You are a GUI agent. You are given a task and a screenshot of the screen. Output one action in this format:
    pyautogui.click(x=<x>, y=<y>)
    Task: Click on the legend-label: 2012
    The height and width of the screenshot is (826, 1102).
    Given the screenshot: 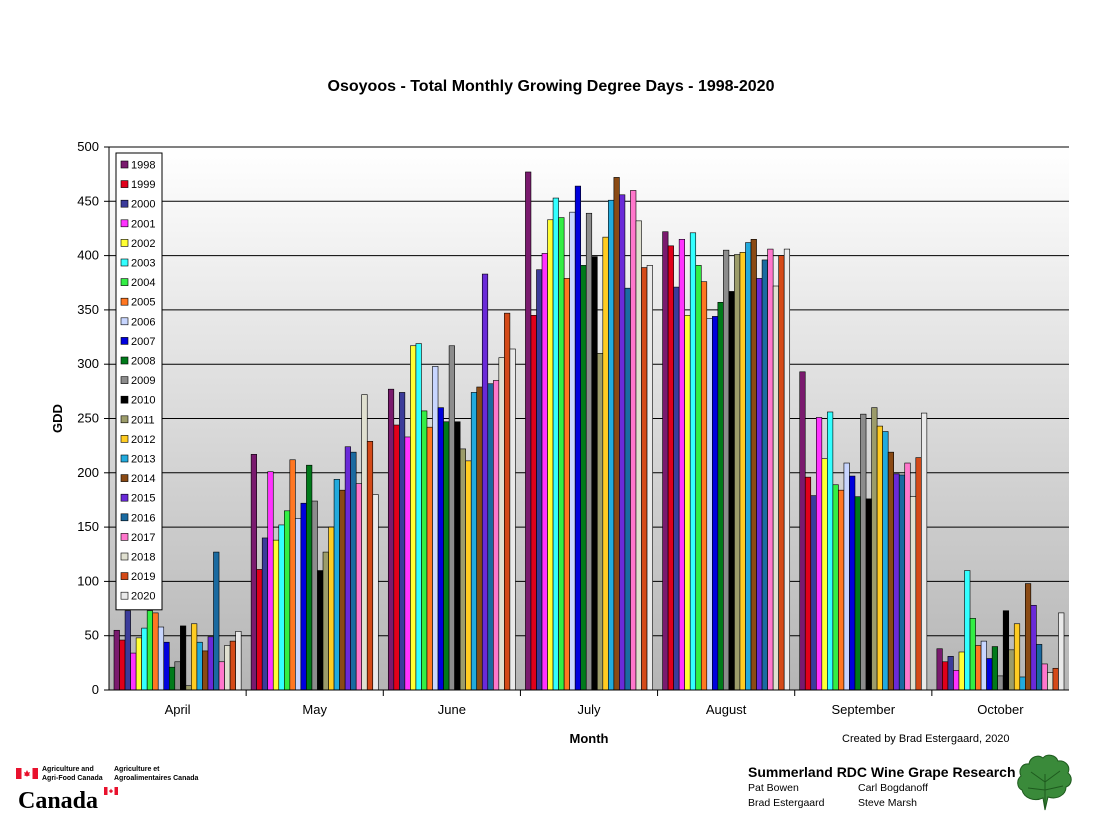 What is the action you would take?
    pyautogui.click(x=143, y=440)
    